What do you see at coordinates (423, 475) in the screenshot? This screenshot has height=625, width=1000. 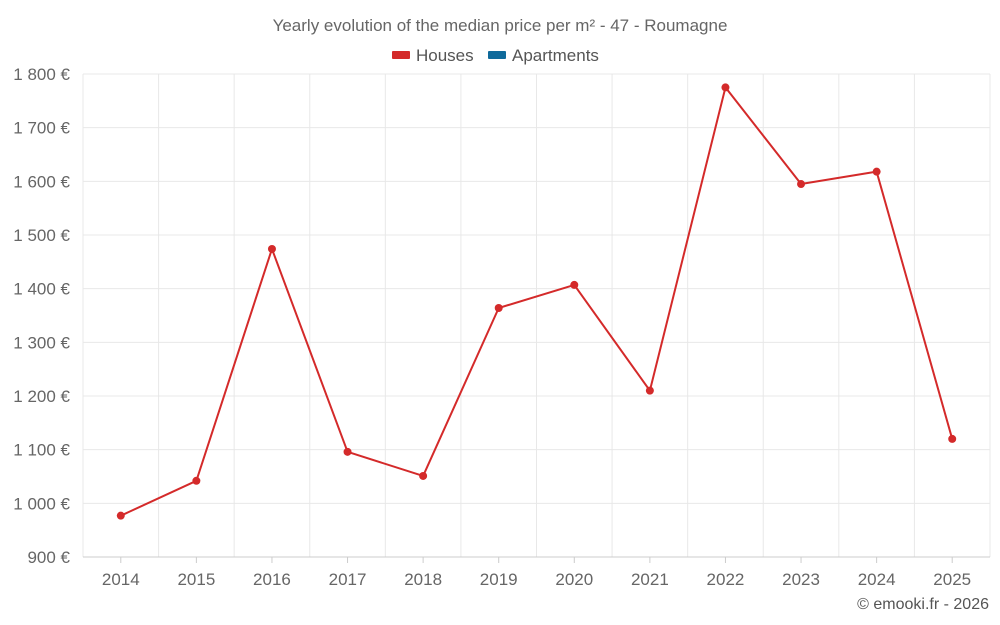 I see `data-point-2018` at bounding box center [423, 475].